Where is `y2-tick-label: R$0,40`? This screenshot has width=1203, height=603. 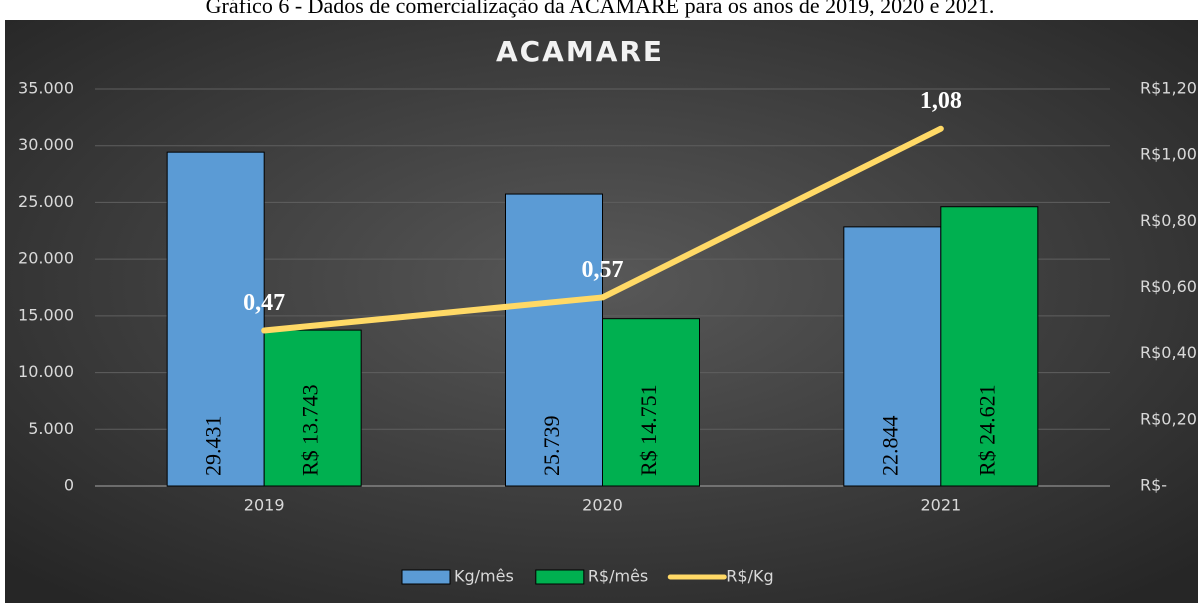 y2-tick-label: R$0,40 is located at coordinates (1168, 352).